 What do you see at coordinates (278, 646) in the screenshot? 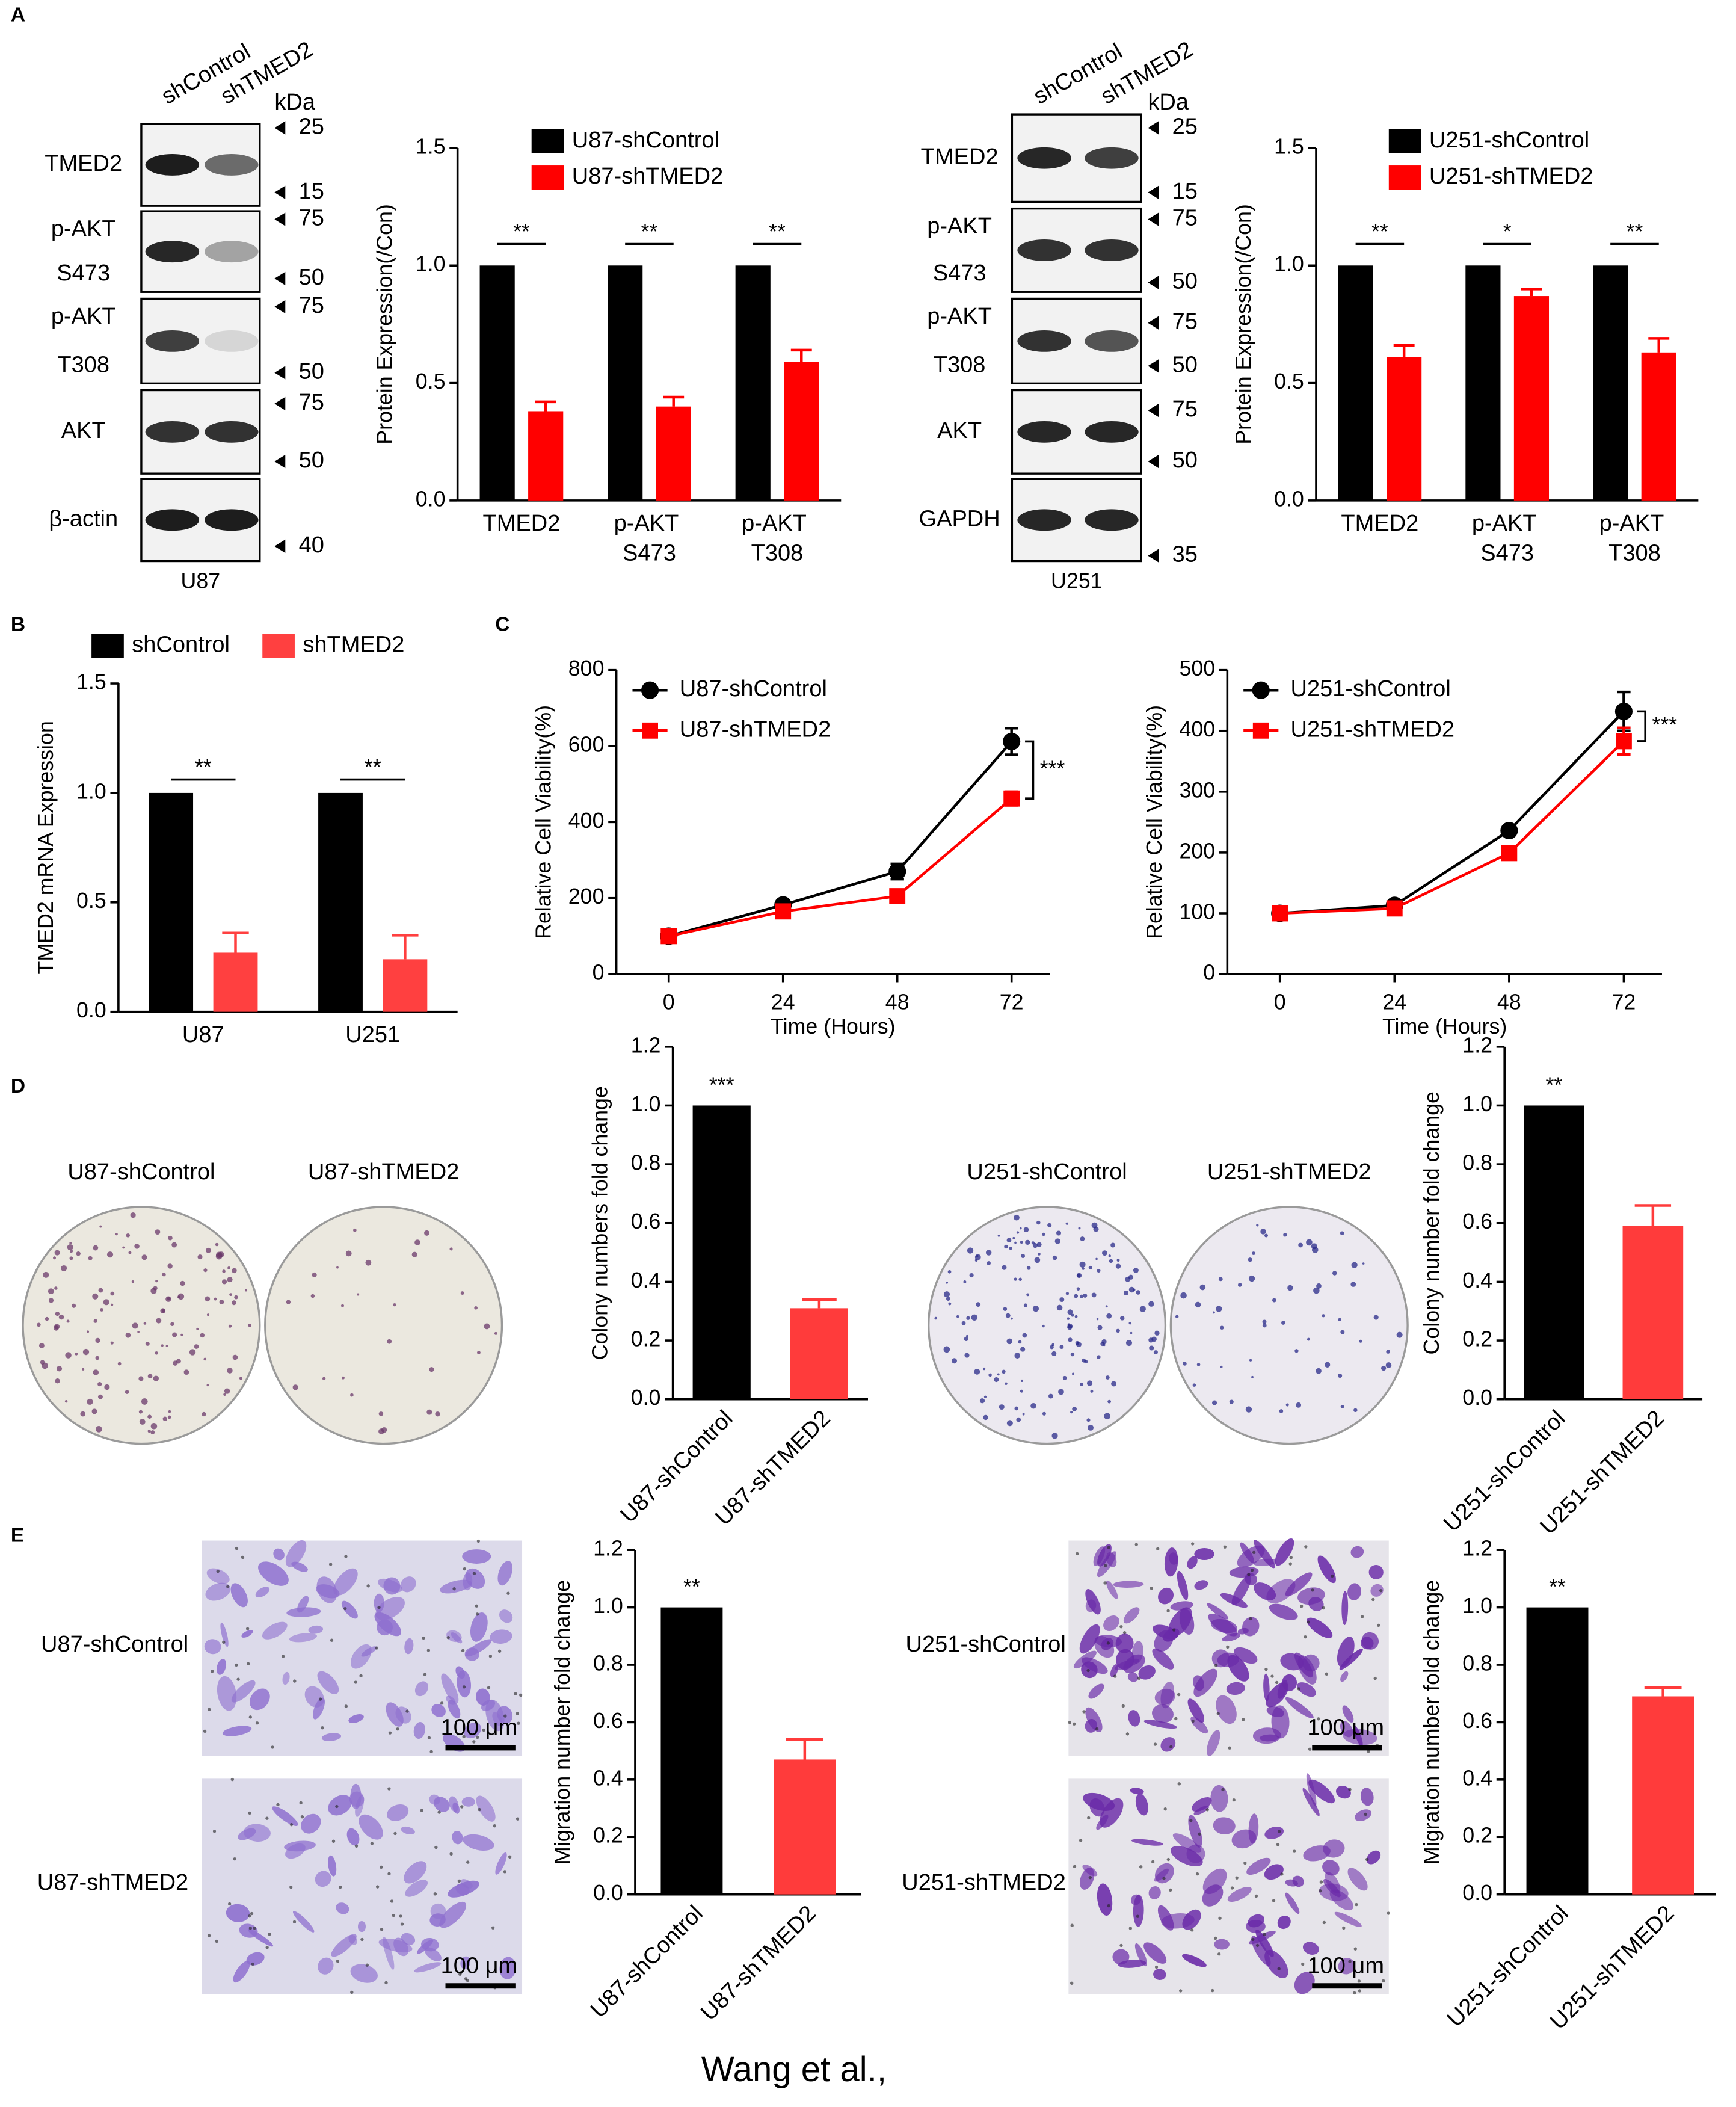
I see `legend-swatch` at bounding box center [278, 646].